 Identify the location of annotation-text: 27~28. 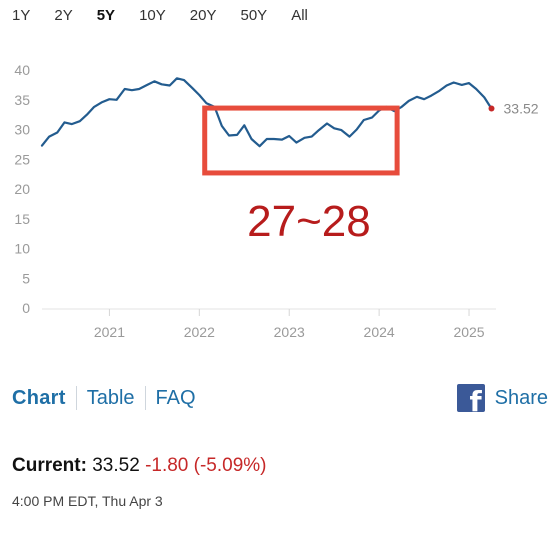
(309, 221).